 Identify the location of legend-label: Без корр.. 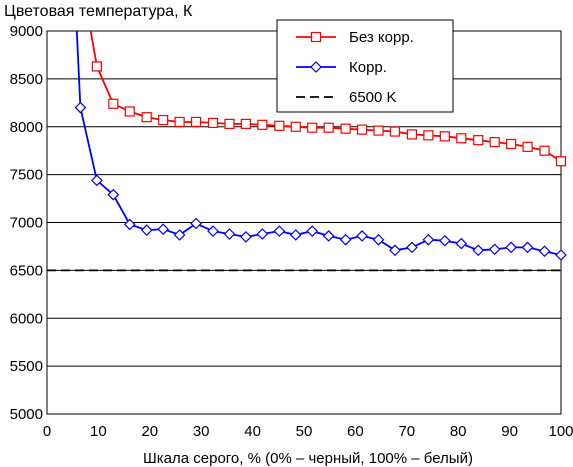
(381, 37).